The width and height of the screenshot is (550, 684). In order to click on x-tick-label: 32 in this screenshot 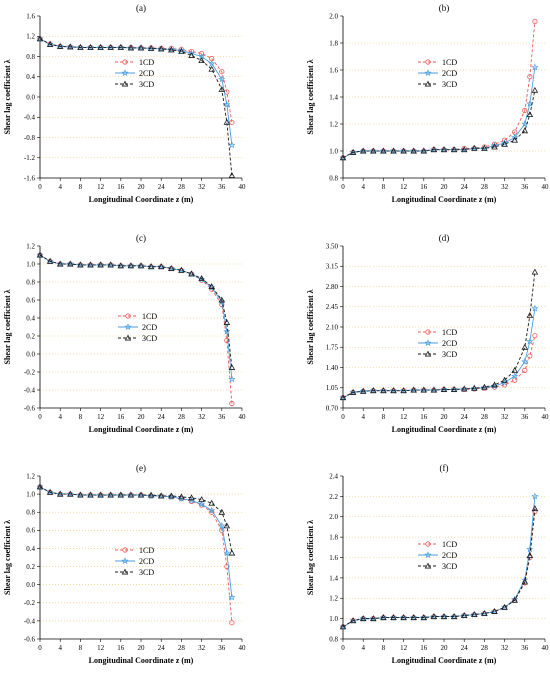, I will do `click(505, 648)`.